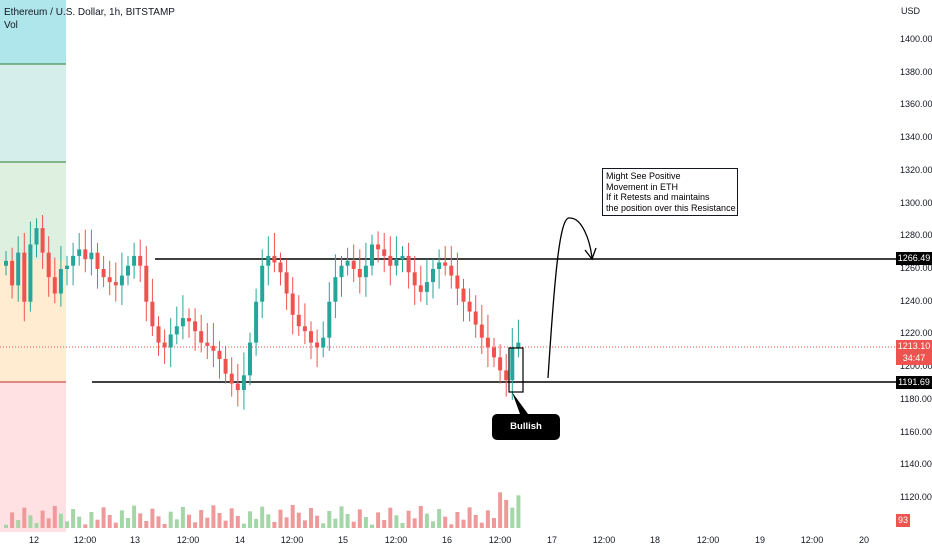 This screenshot has width=932, height=550. I want to click on time-tick-label: 20, so click(864, 540).